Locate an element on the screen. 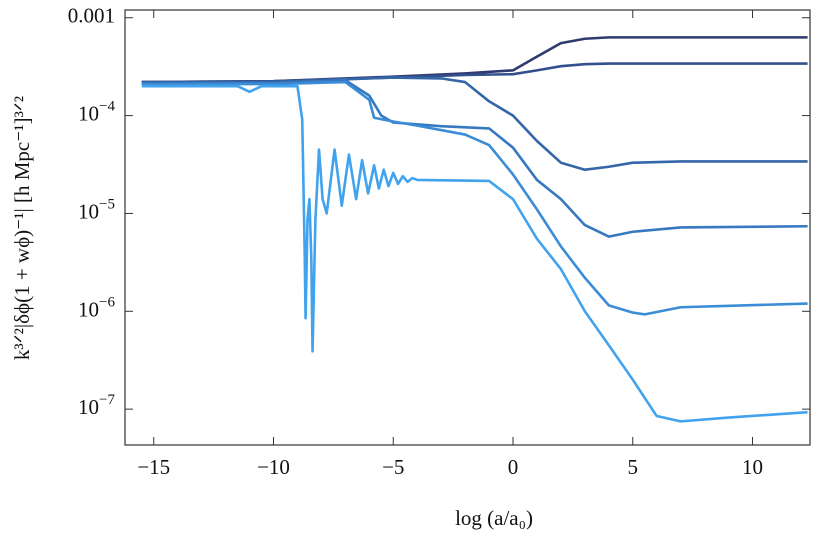 This screenshot has height=540, width=830. x-tick-label: −15 is located at coordinates (153, 467).